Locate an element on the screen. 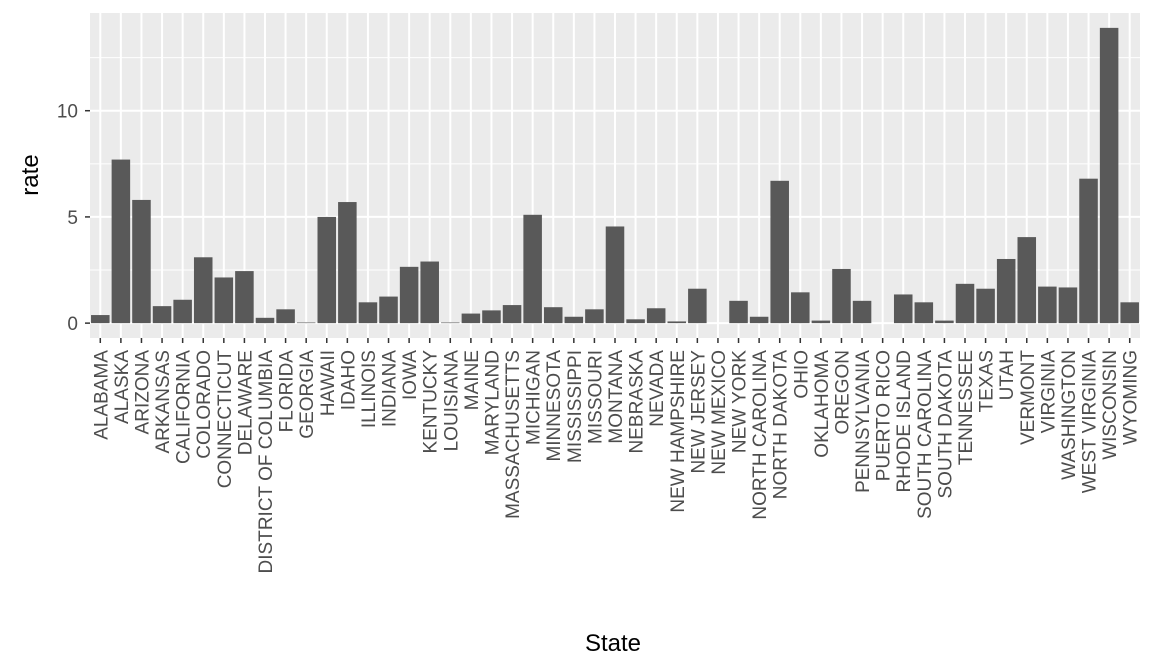 The image size is (1152, 672). x-tick-label: TENNESSEE is located at coordinates (966, 407).